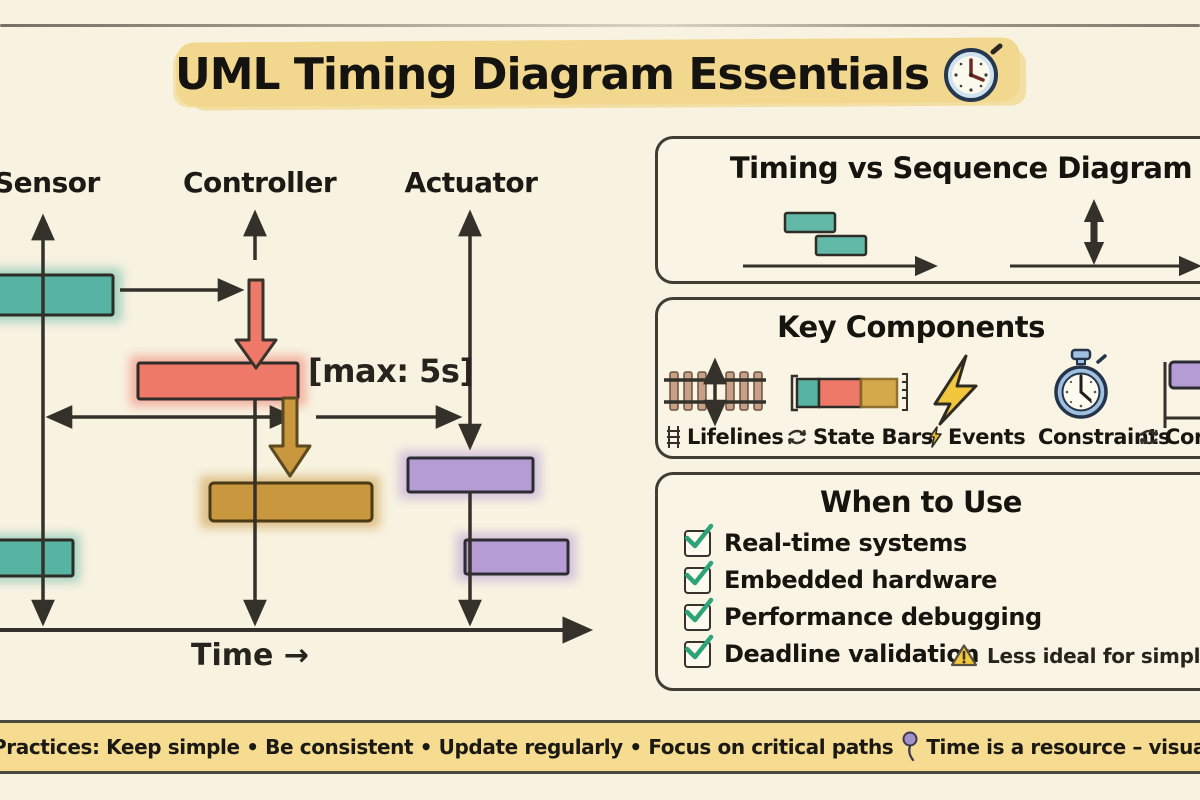 This screenshot has width=1200, height=800. I want to click on key-component-events: Events, so click(977, 437).